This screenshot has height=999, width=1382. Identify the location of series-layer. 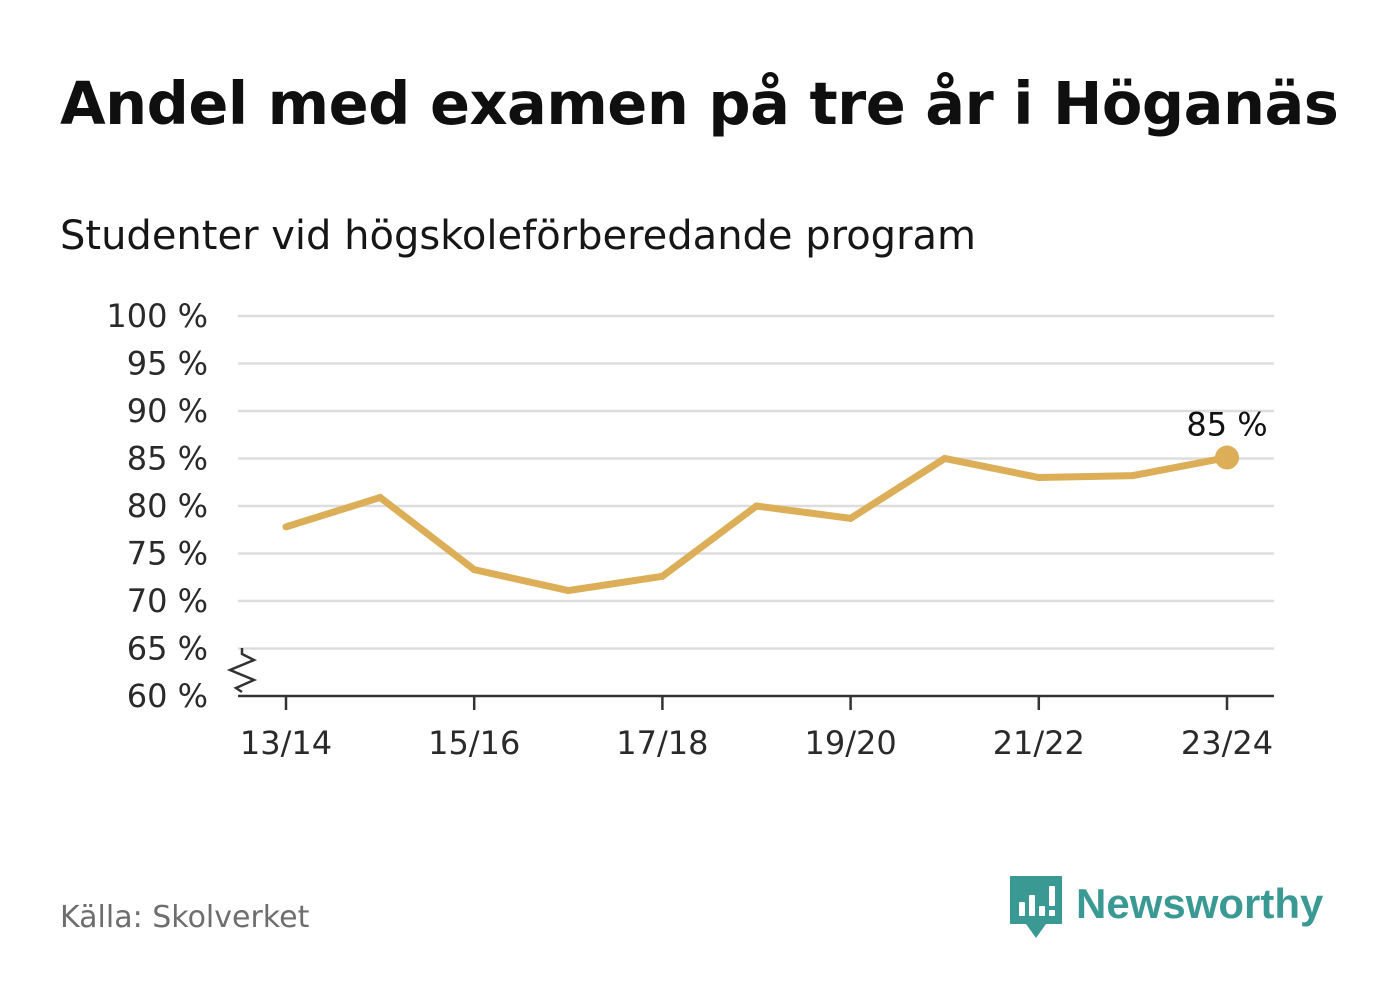
(760, 520).